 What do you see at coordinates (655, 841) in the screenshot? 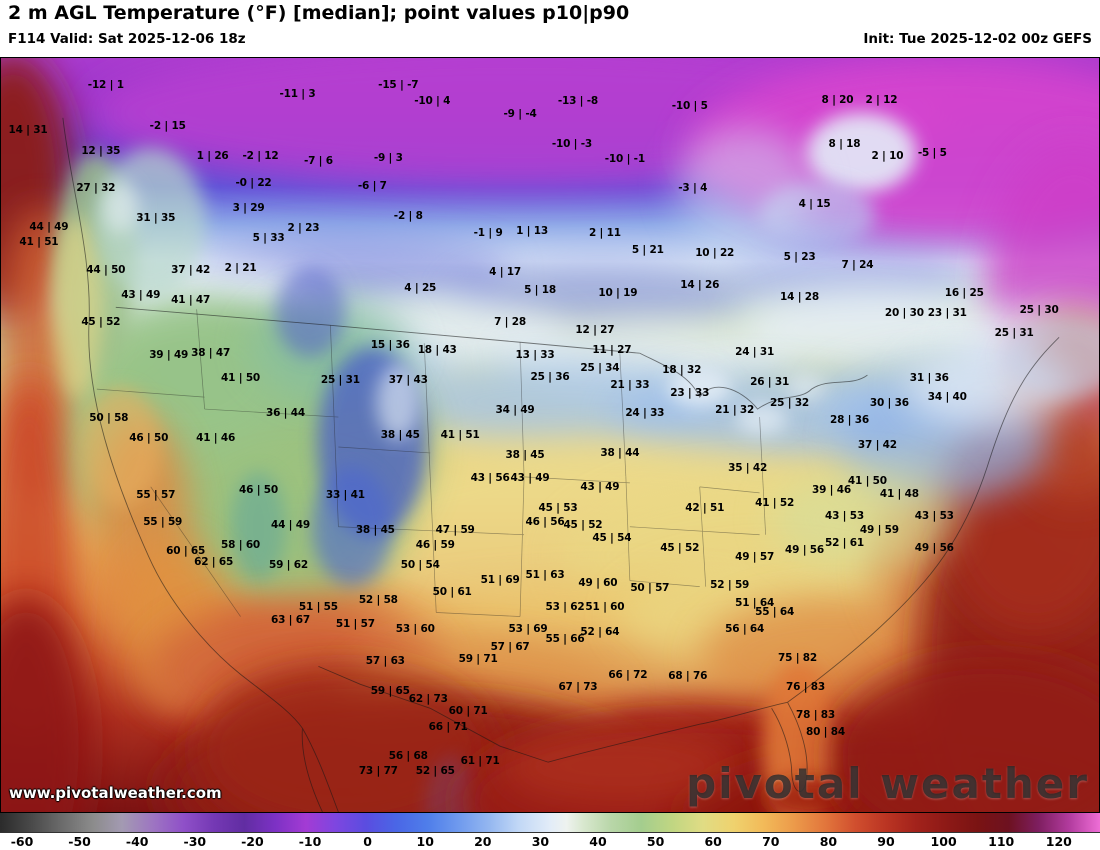
I see `colorbar-tick-label: 50` at bounding box center [655, 841].